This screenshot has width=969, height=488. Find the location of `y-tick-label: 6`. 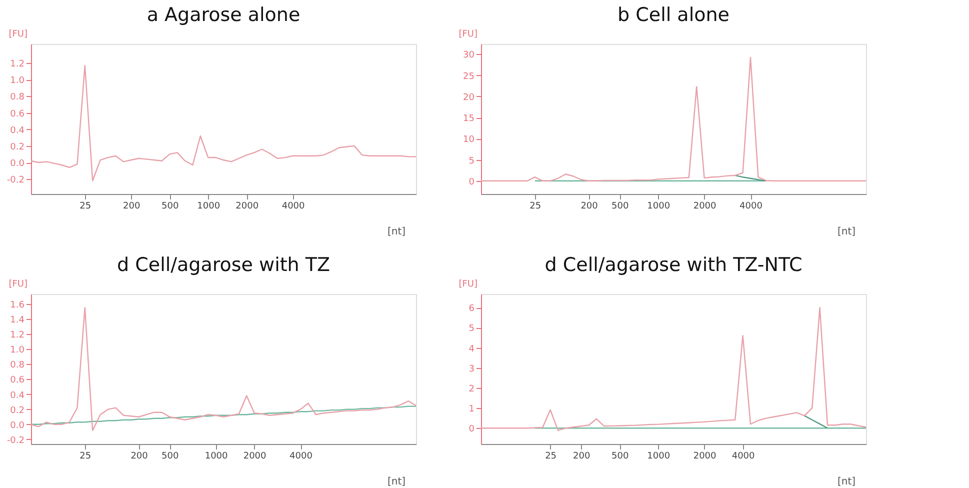

y-tick-label: 6 is located at coordinates (471, 309).